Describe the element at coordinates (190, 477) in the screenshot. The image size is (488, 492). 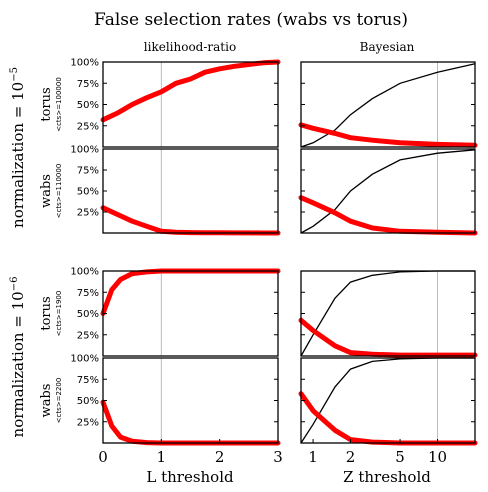
I see `x-label-left: L threshold` at that location.